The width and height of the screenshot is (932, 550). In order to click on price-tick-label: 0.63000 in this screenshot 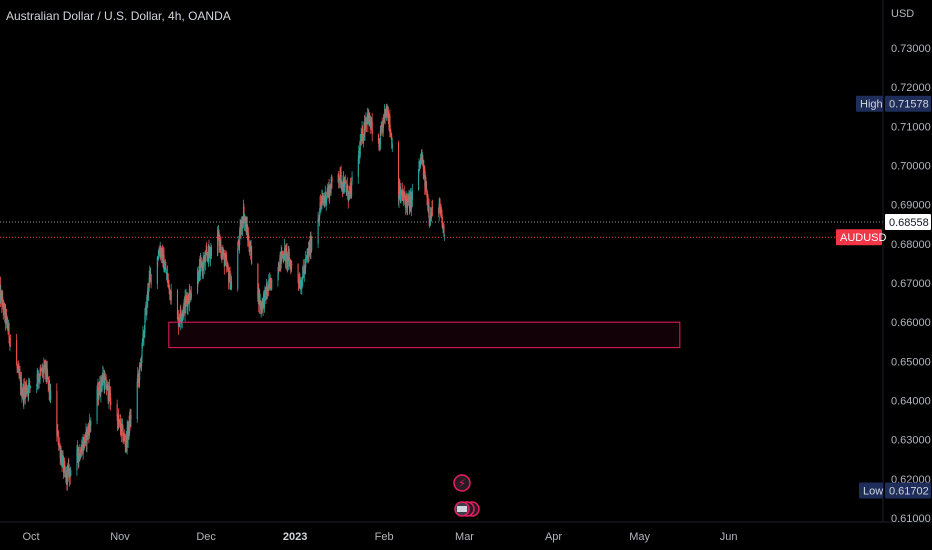, I will do `click(911, 441)`.